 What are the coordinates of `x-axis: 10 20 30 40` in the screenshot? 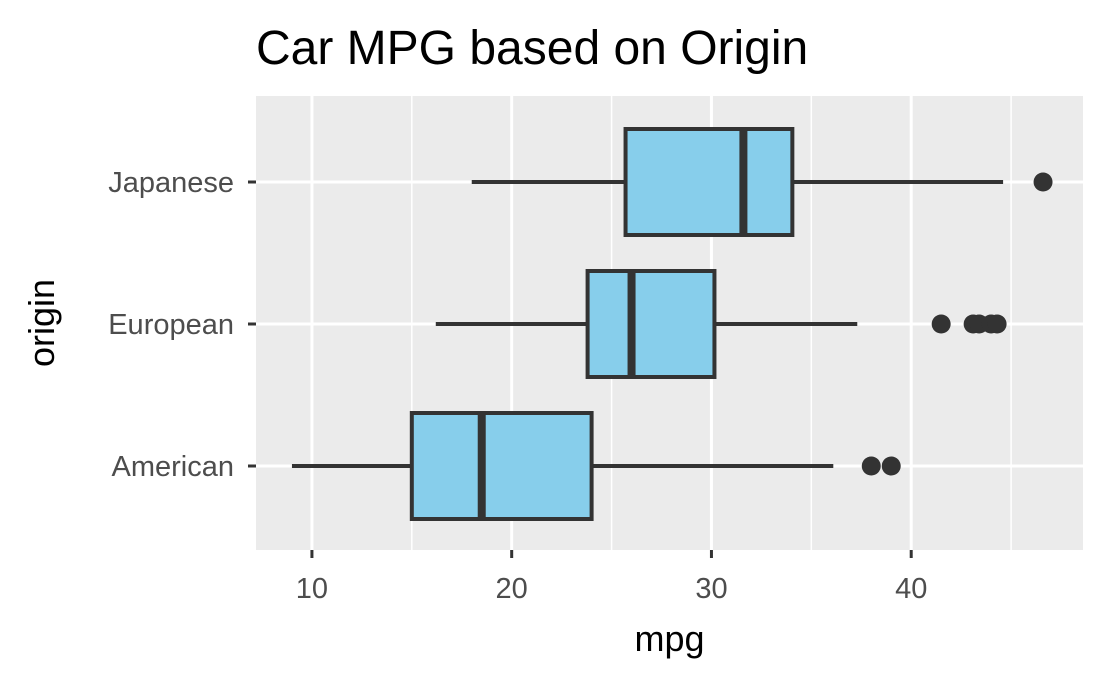 It's located at (611, 577).